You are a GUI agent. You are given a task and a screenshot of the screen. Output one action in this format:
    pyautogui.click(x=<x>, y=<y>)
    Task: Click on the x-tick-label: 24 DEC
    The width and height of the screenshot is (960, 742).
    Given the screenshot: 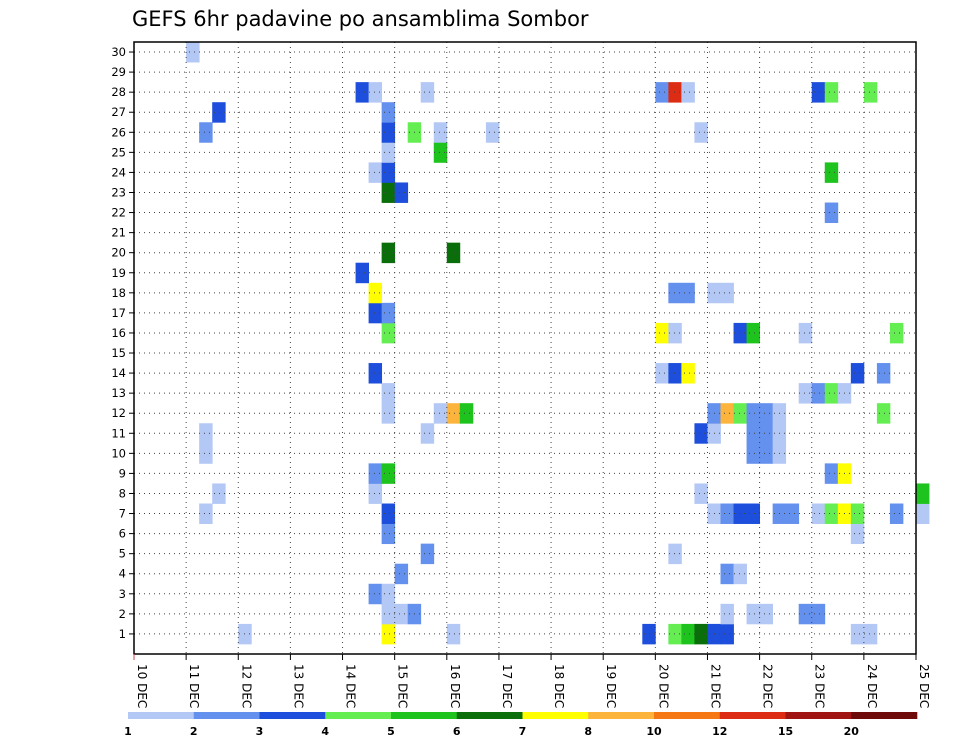 What is the action you would take?
    pyautogui.click(x=872, y=686)
    